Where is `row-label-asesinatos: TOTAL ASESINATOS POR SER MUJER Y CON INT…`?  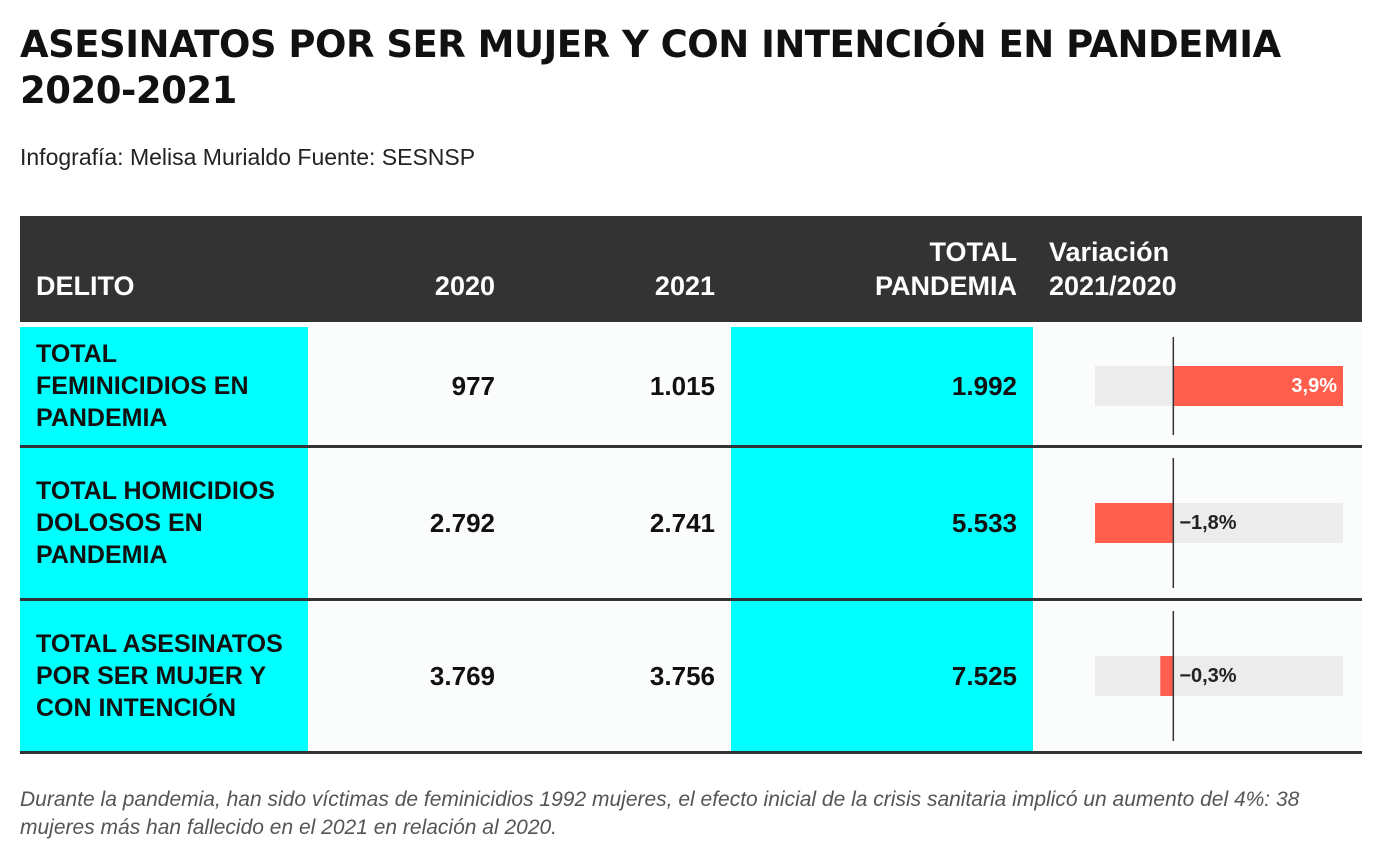 row-label-asesinatos: TOTAL ASESINATOS POR SER MUJER Y CON INT… is located at coordinates (164, 676).